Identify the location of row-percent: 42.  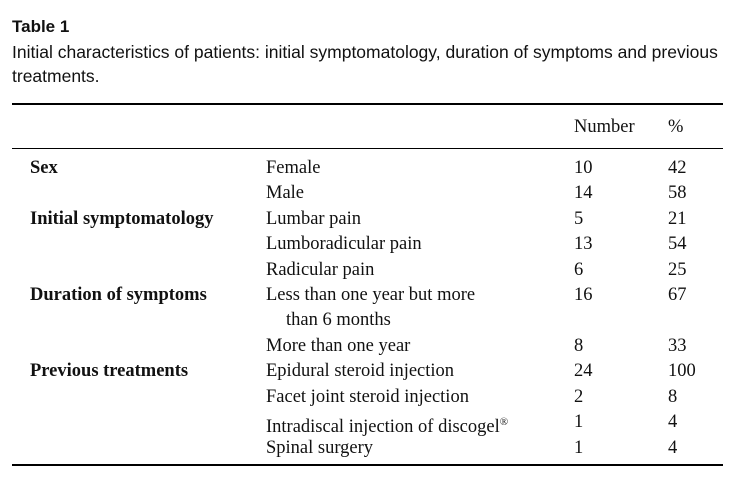
(677, 168).